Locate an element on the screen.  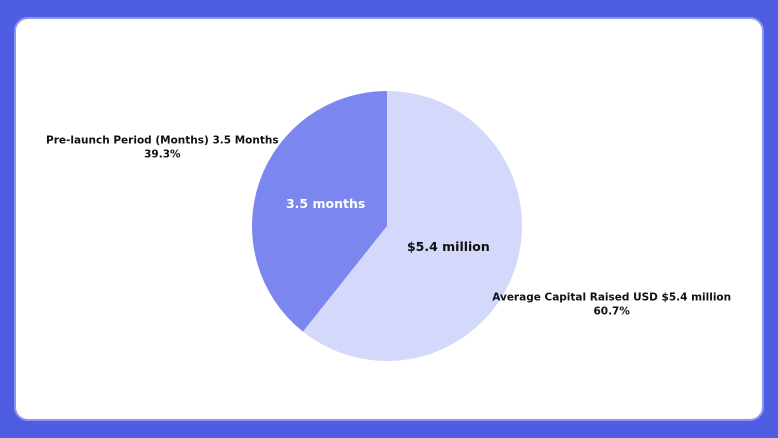
category-label: Pre-launch Period (Months) 3.5 Months is located at coordinates (162, 140).